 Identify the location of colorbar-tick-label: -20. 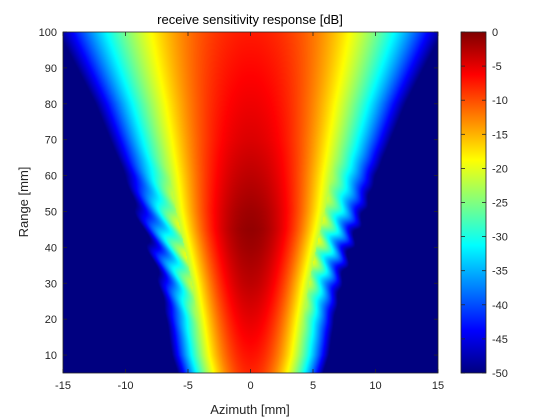
(500, 169).